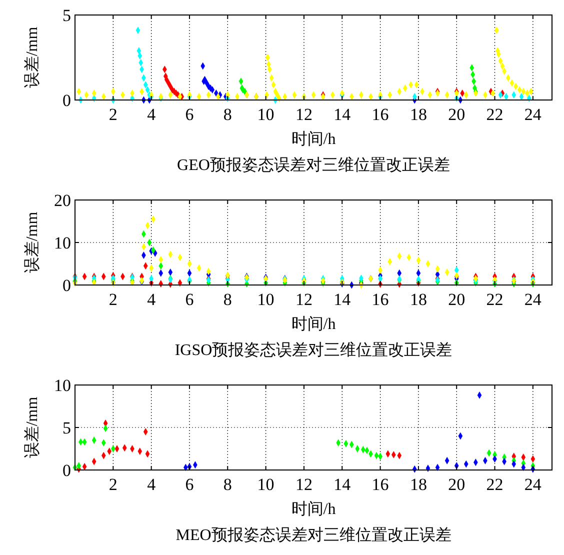 The height and width of the screenshot is (555, 564). I want to click on text: IGSO预报姿态误差对三维位置改正误差, so click(313, 350).